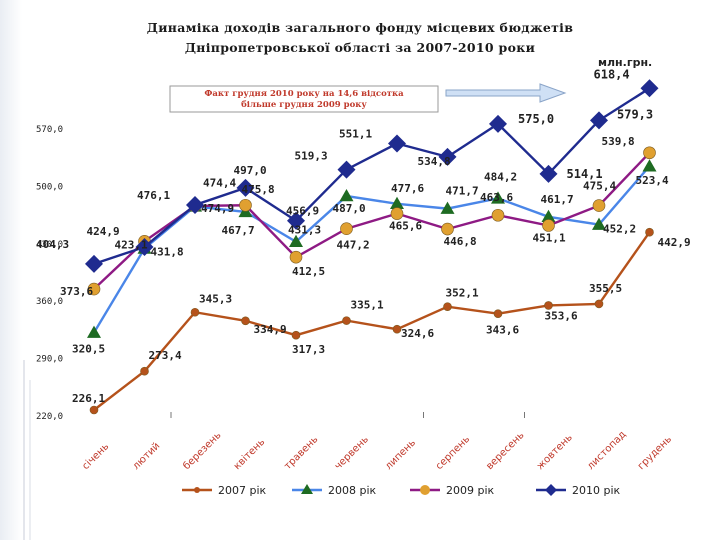  I want to click on data-label: 519,3, so click(311, 156).